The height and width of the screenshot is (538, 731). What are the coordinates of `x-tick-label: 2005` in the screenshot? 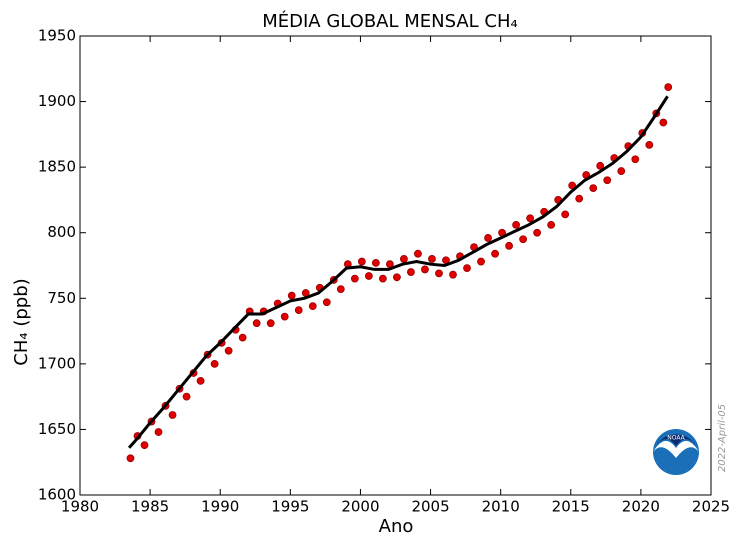 It's located at (430, 507).